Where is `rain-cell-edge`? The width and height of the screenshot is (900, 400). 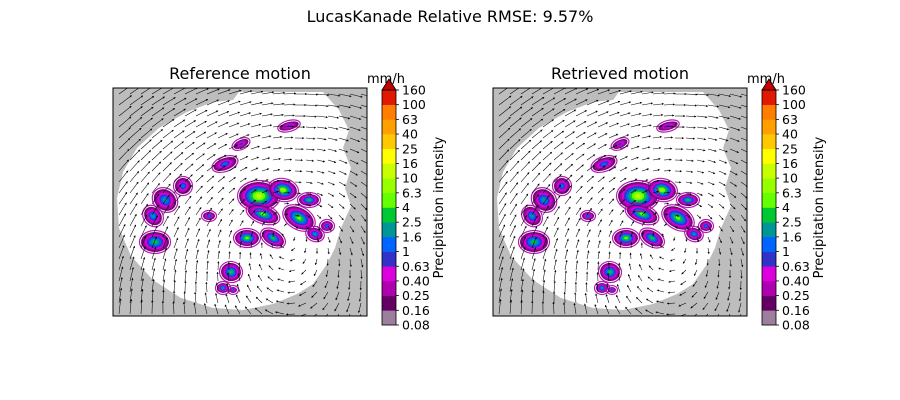
rain-cell-edge is located at coordinates (233, 290).